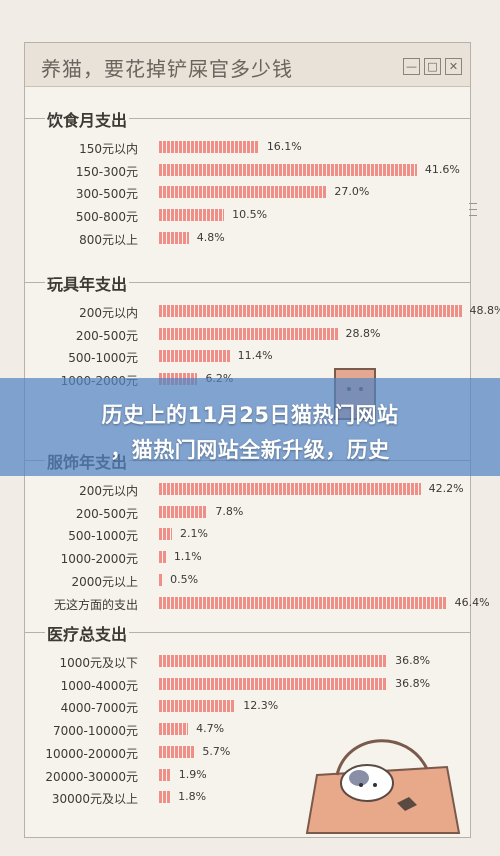  I want to click on category-label: 500-800元, so click(106, 217).